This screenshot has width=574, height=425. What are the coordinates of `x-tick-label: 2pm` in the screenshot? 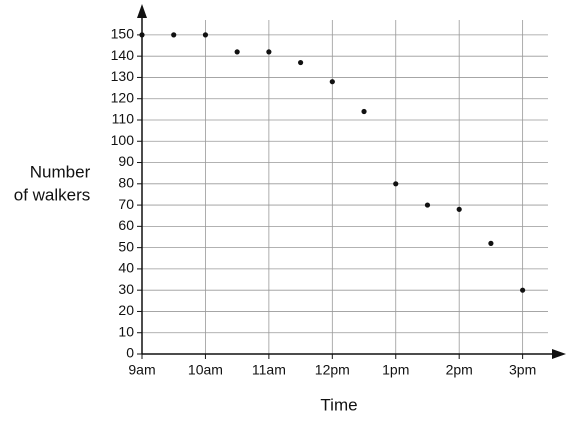 It's located at (459, 370).